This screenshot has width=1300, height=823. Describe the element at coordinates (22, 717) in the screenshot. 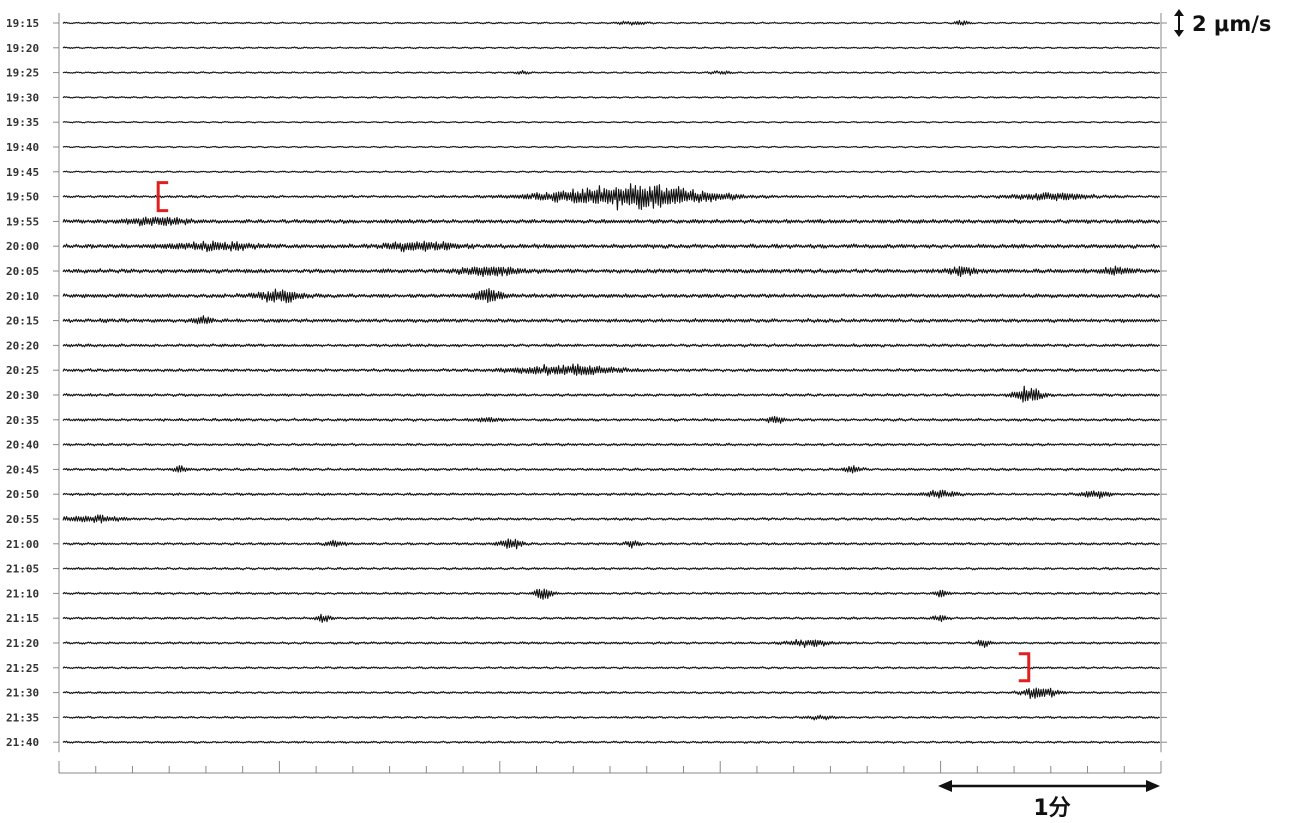

I see `time-label: 21:35` at that location.